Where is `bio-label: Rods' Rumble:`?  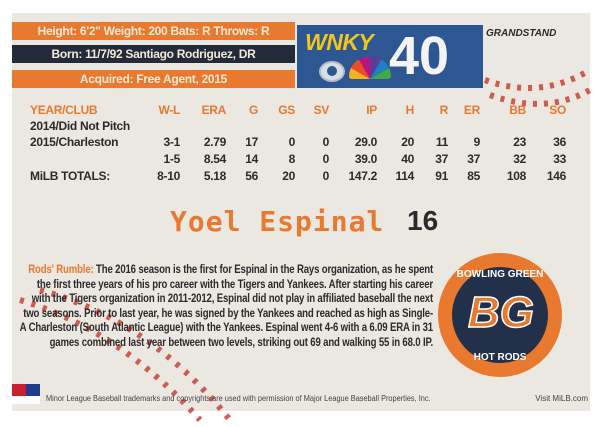 bio-label: Rods' Rumble: is located at coordinates (61, 269).